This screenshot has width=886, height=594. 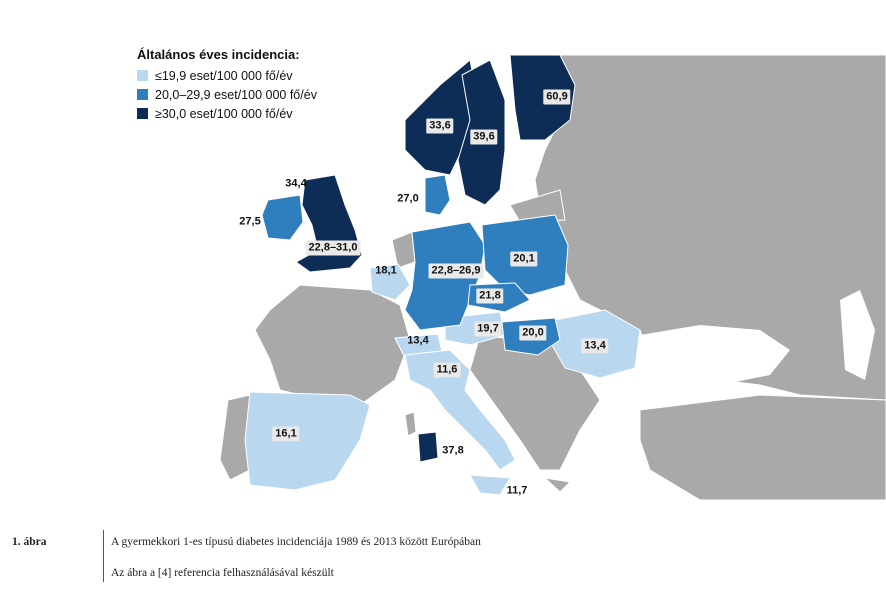 I want to click on legend-item-high: ≥30,0 eset/100 000 fő/év, so click(x=227, y=113).